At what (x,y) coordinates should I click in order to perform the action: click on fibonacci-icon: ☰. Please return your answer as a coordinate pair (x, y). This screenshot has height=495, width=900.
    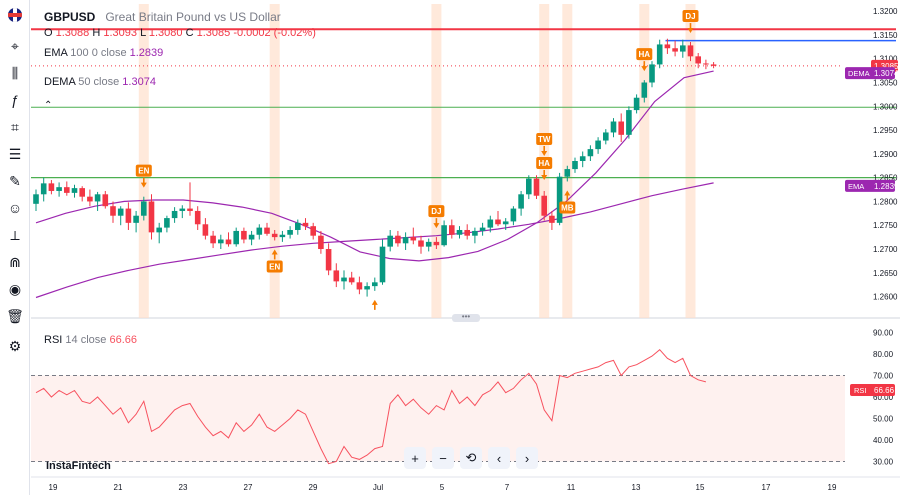
    Looking at the image, I should click on (15, 153).